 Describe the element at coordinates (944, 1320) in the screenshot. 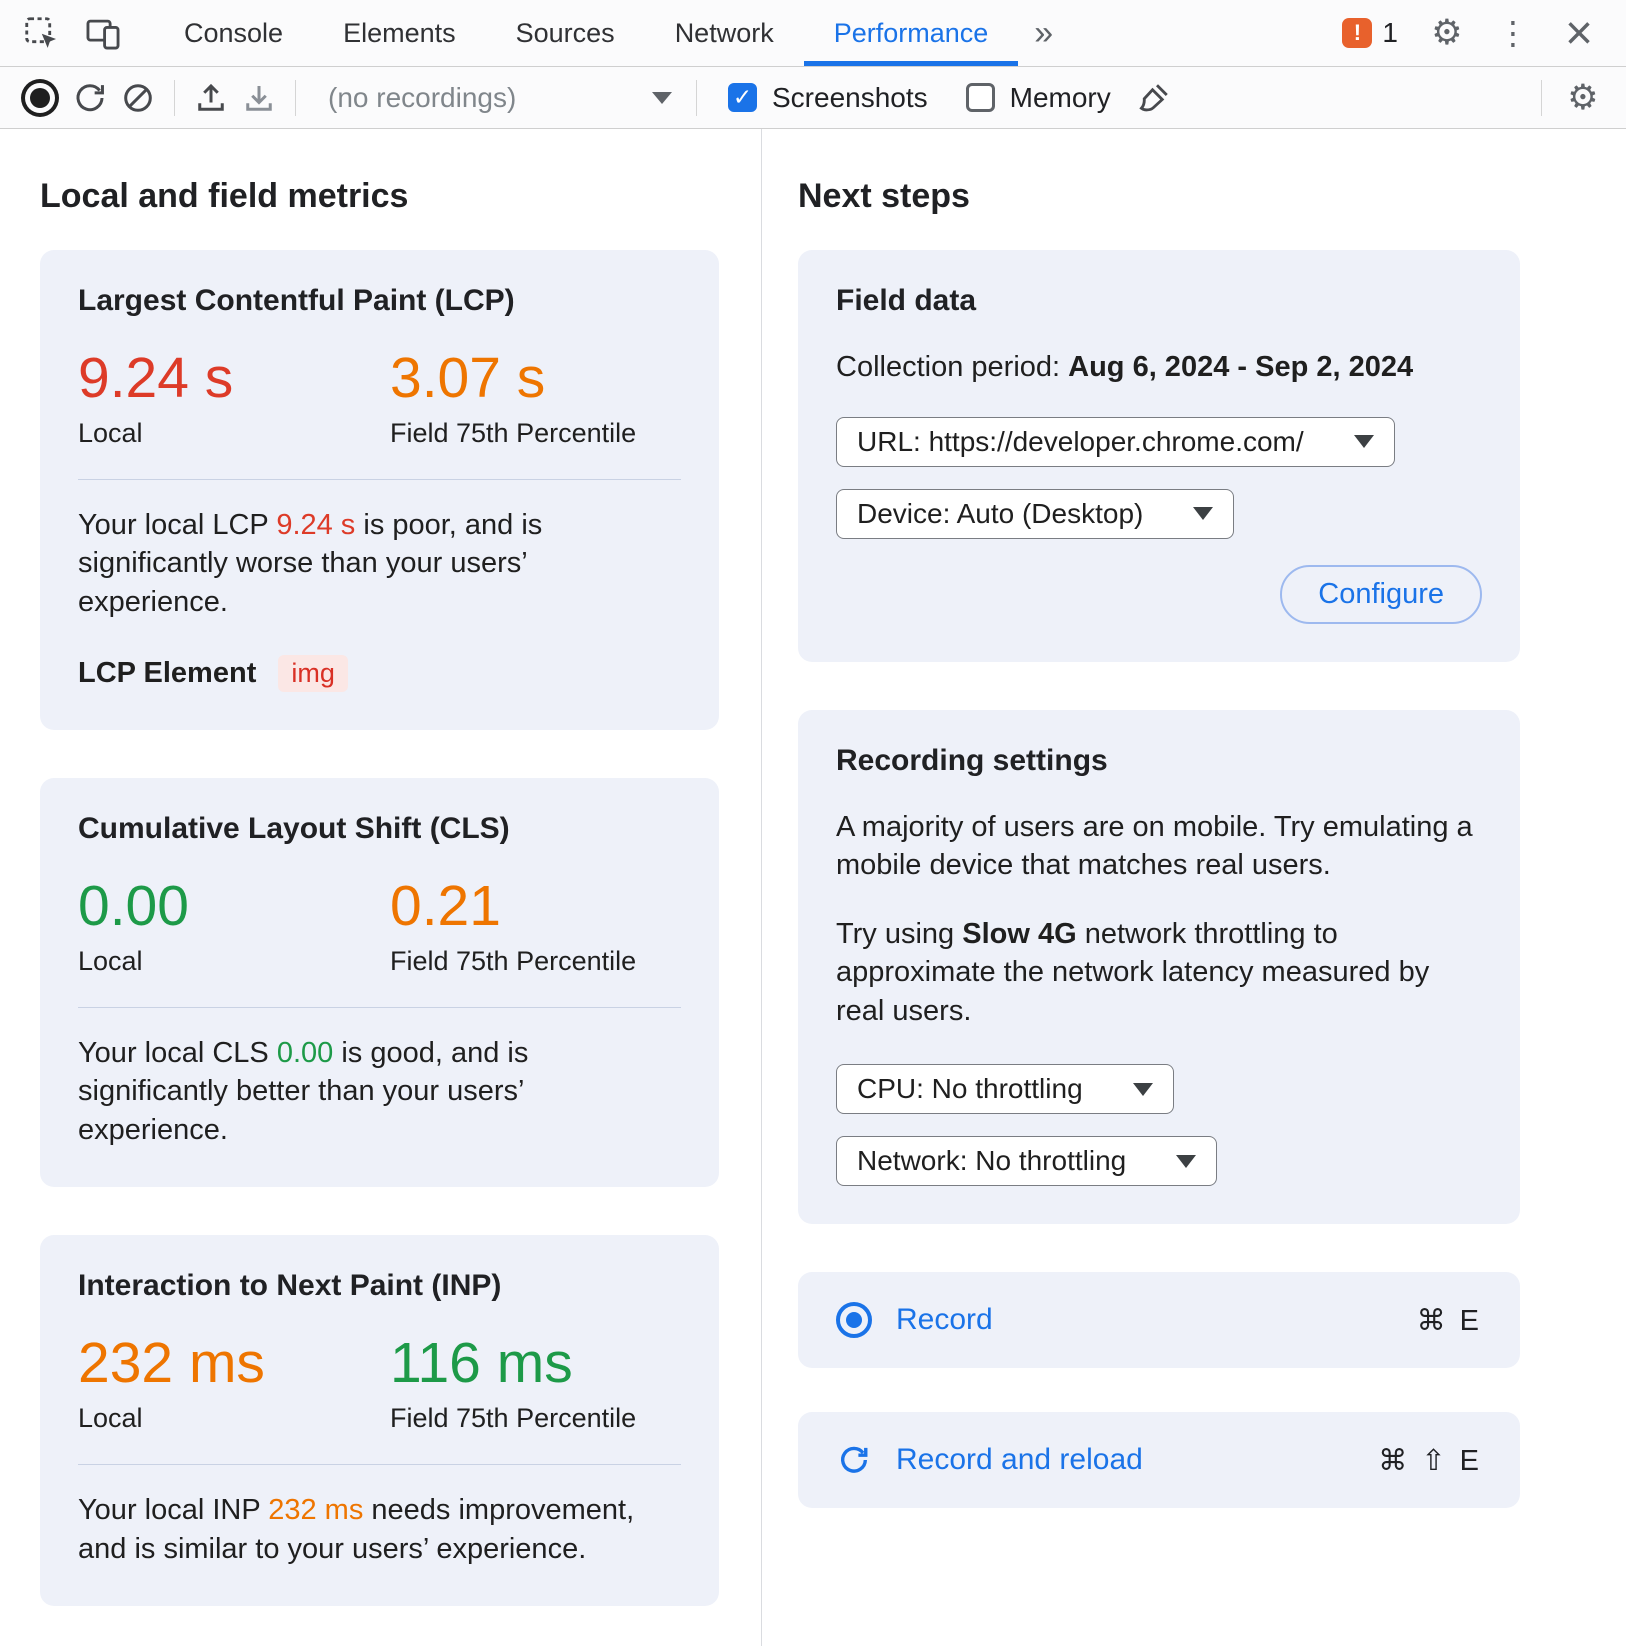

I see `record-action-label: Record` at that location.